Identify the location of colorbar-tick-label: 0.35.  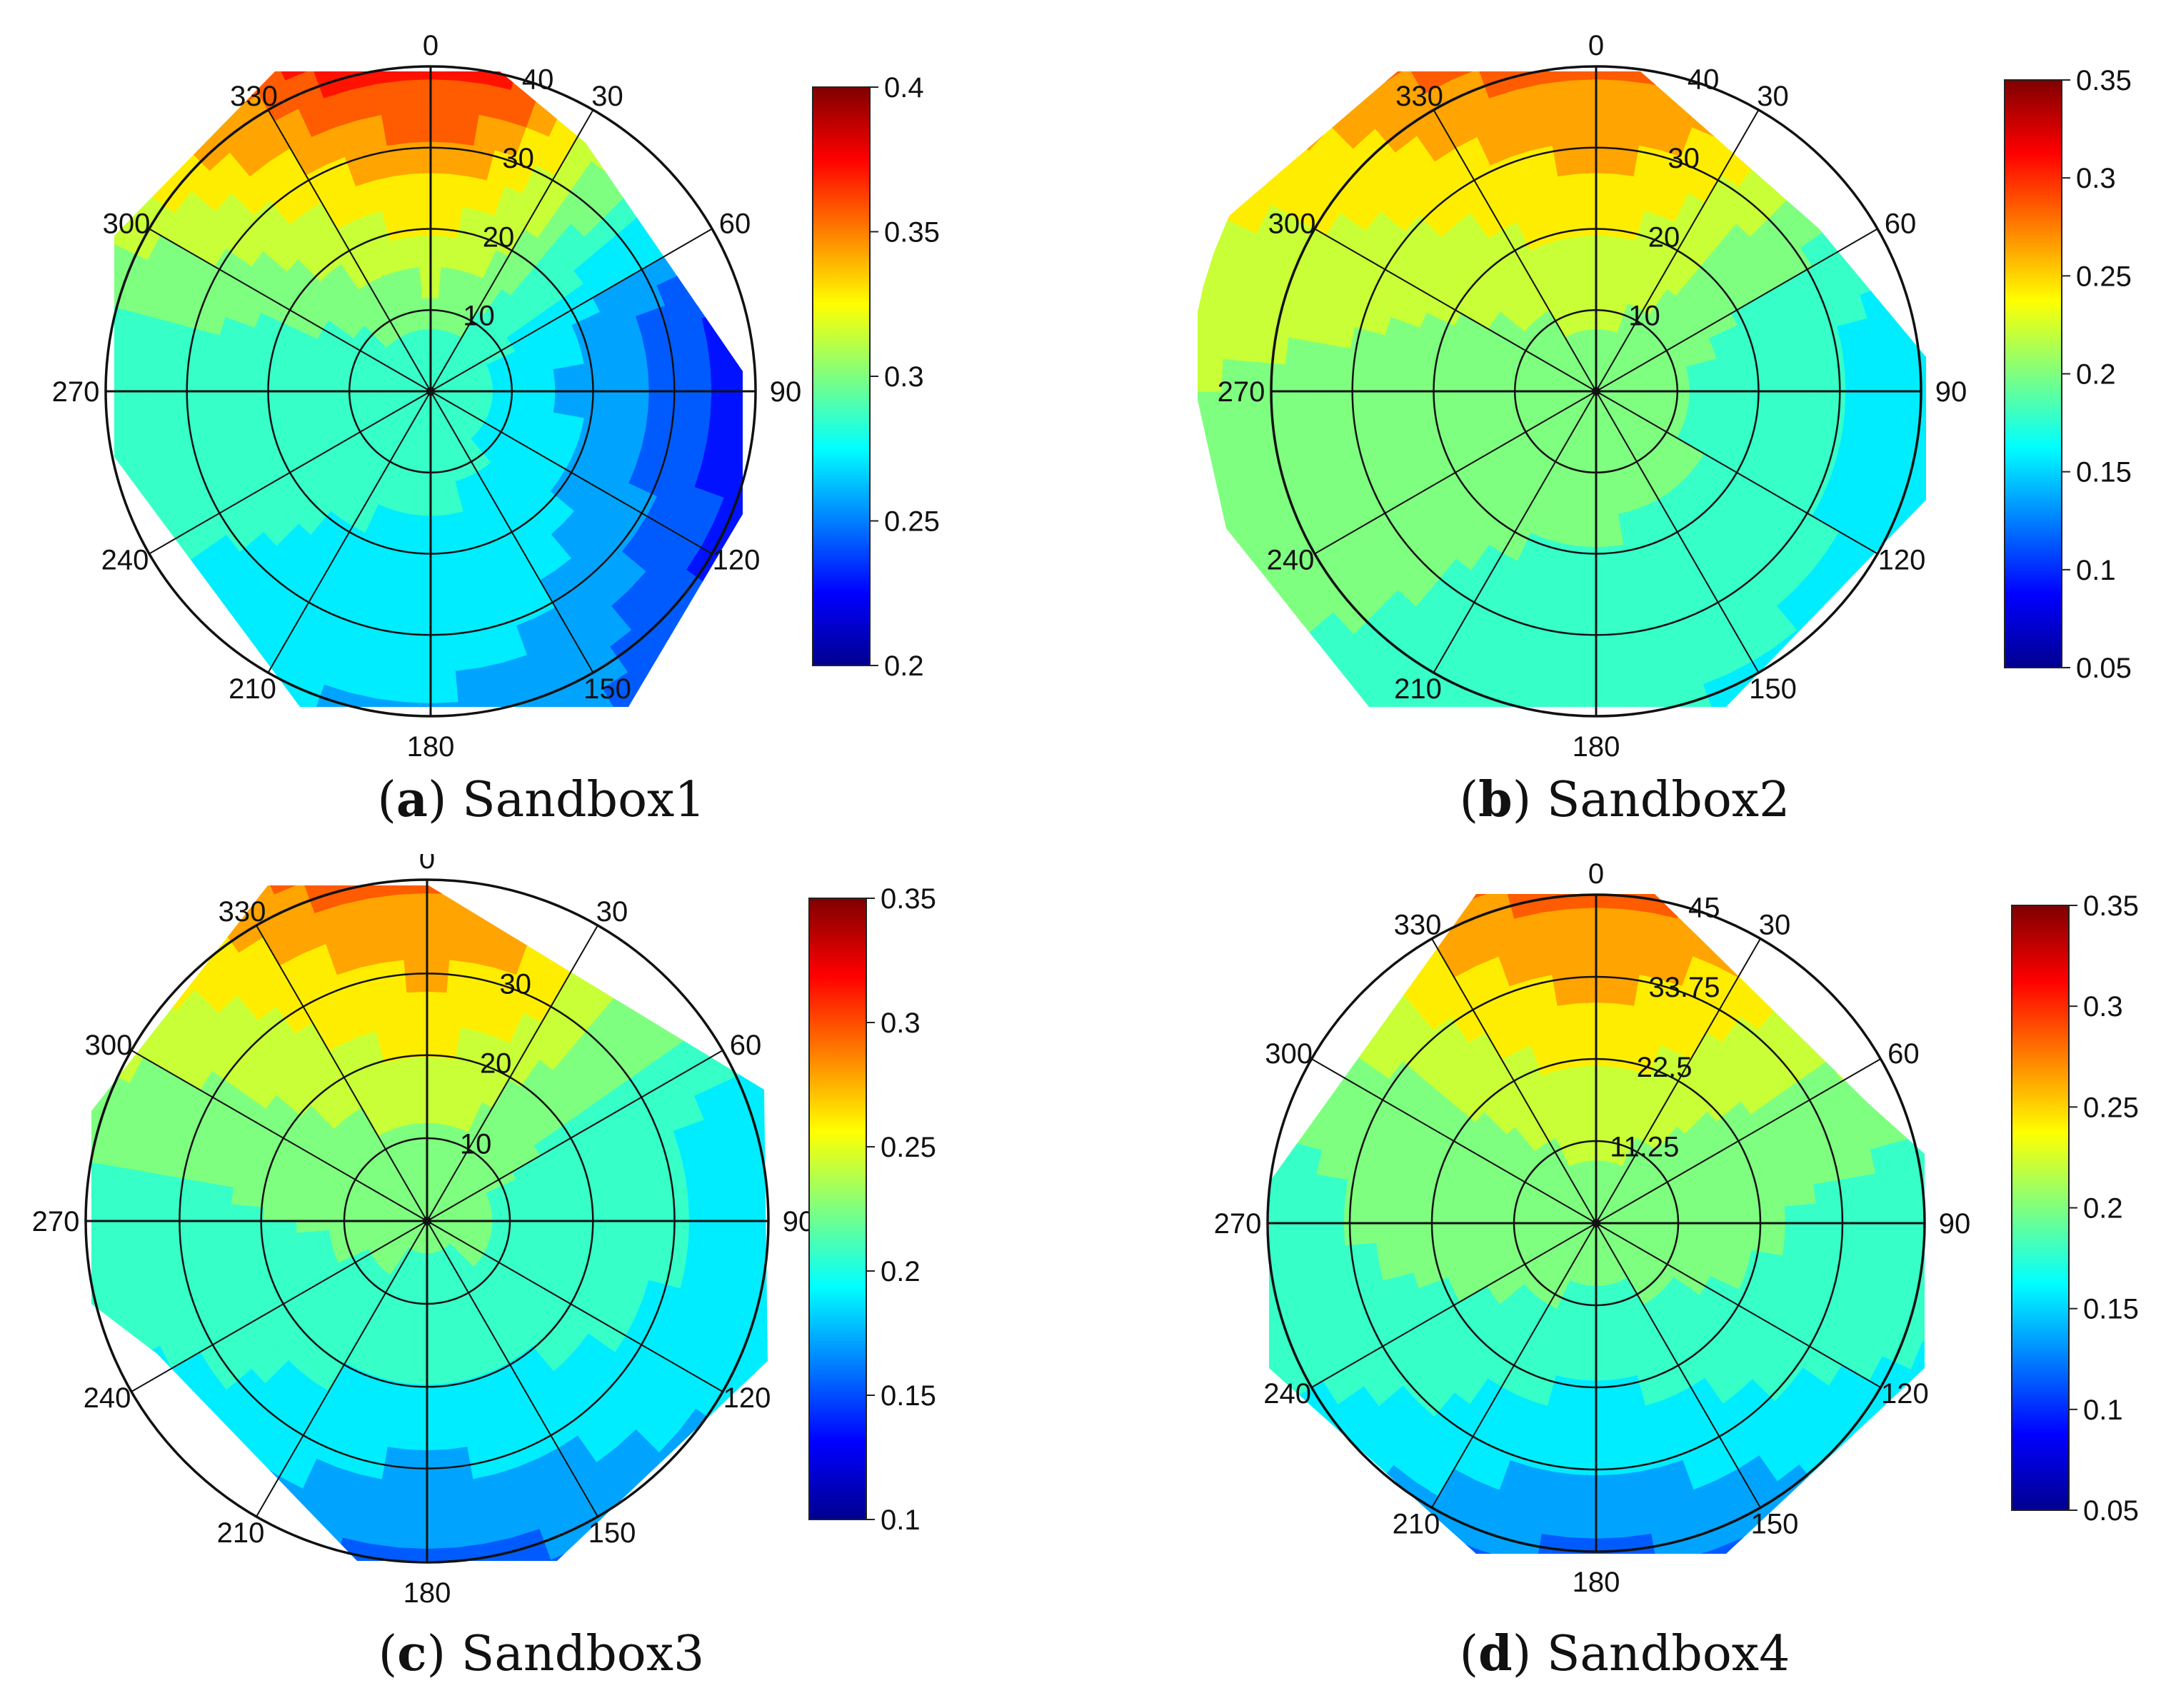
(2111, 906).